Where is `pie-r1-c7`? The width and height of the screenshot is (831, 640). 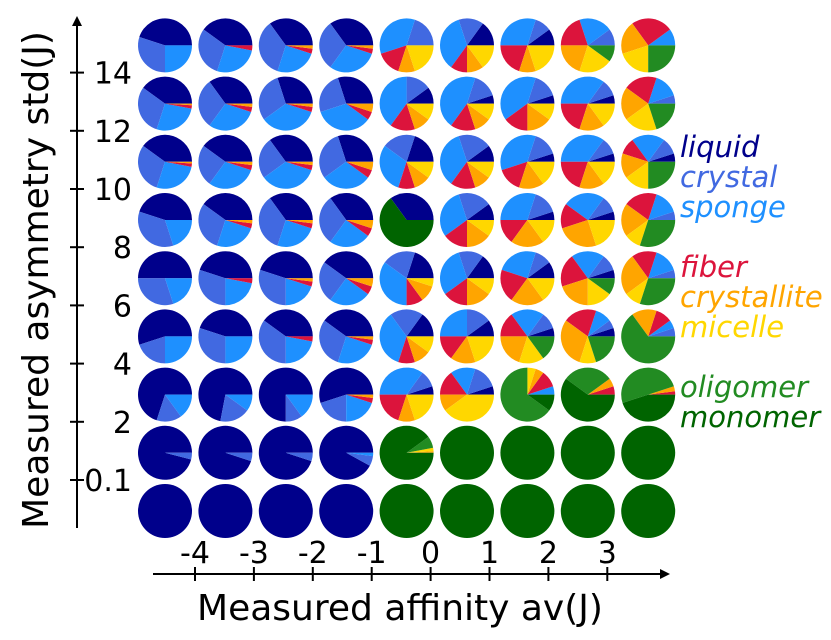 pie-r1-c7 is located at coordinates (587, 452).